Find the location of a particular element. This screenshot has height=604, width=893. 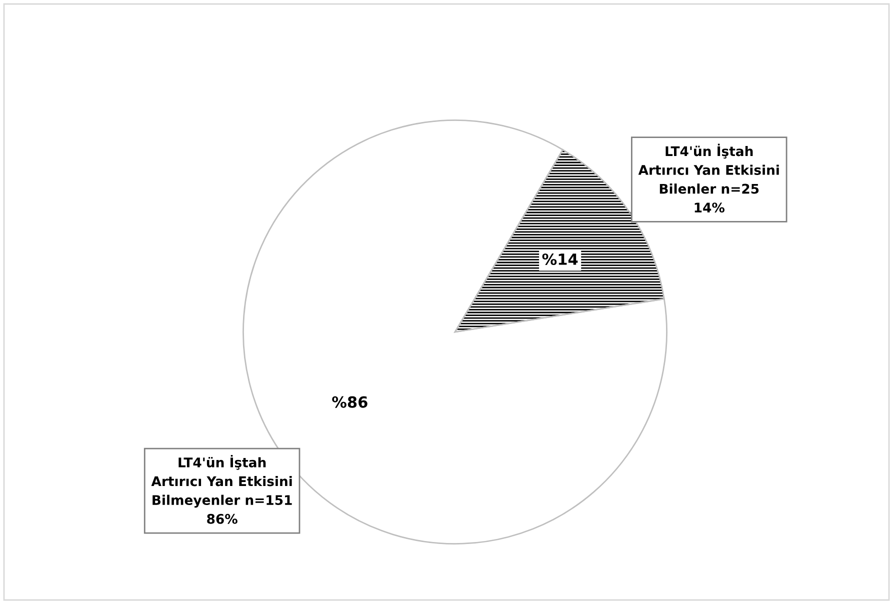

data-label: %14 is located at coordinates (560, 259).